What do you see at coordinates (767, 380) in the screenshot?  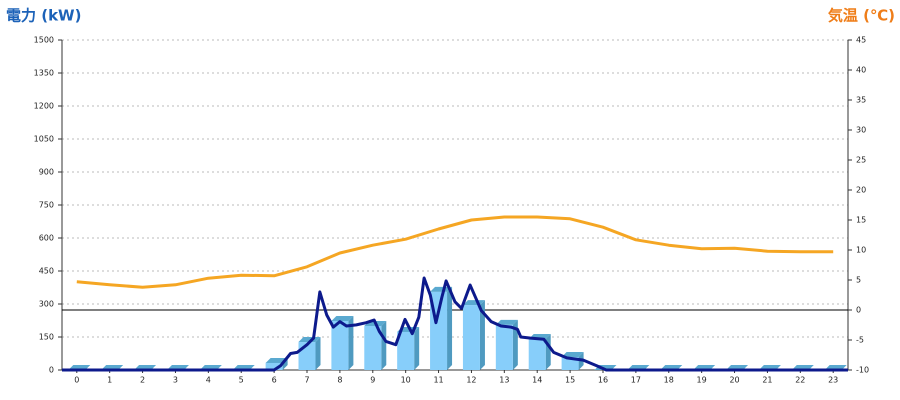 I see `x-tick-label: 21` at bounding box center [767, 380].